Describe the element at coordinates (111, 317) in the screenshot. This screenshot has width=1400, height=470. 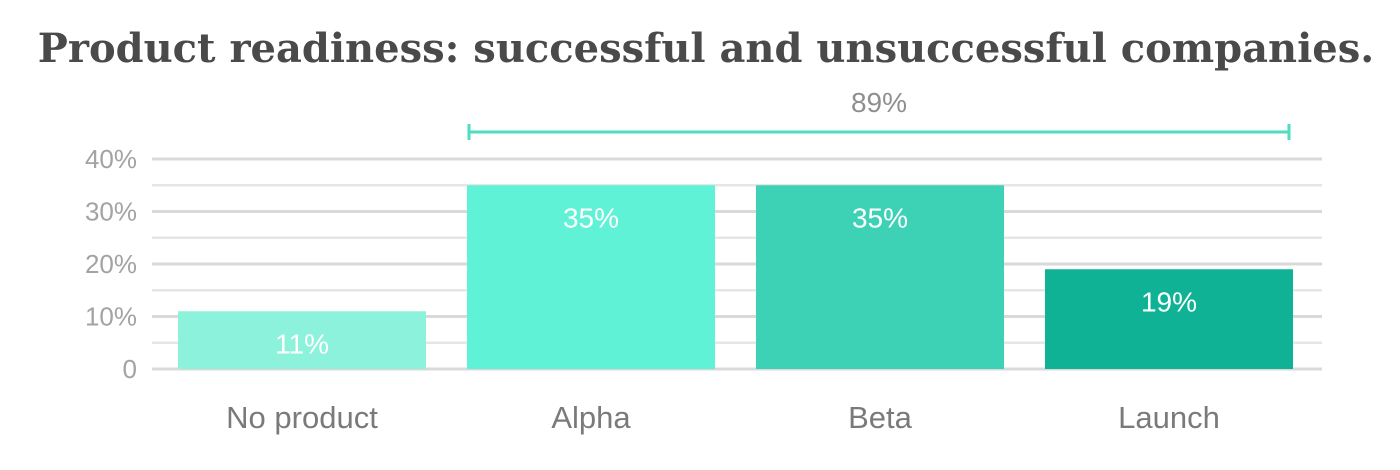
I see `y-tick-label: 10%` at that location.